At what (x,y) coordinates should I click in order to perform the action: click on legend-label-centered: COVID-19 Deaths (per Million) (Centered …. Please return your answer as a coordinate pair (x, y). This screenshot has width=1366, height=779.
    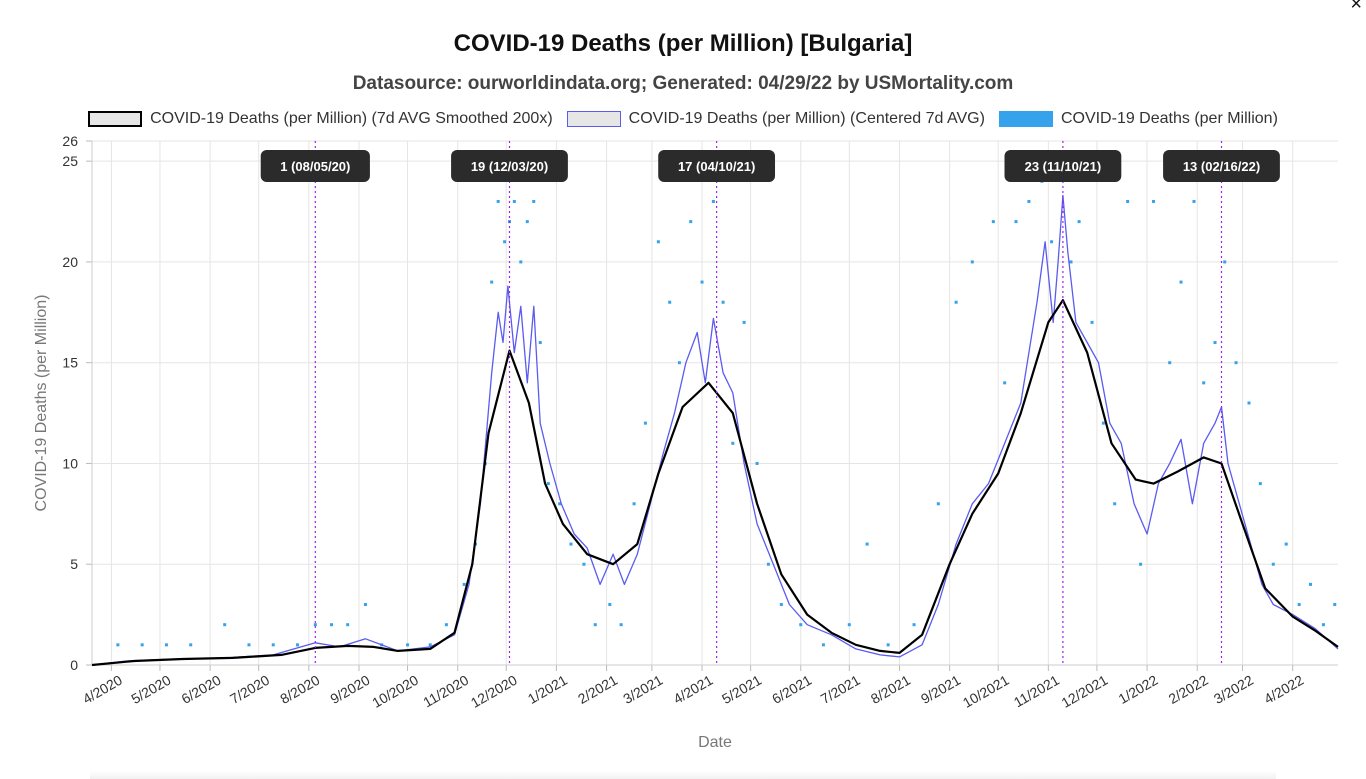
    Looking at the image, I should click on (806, 118).